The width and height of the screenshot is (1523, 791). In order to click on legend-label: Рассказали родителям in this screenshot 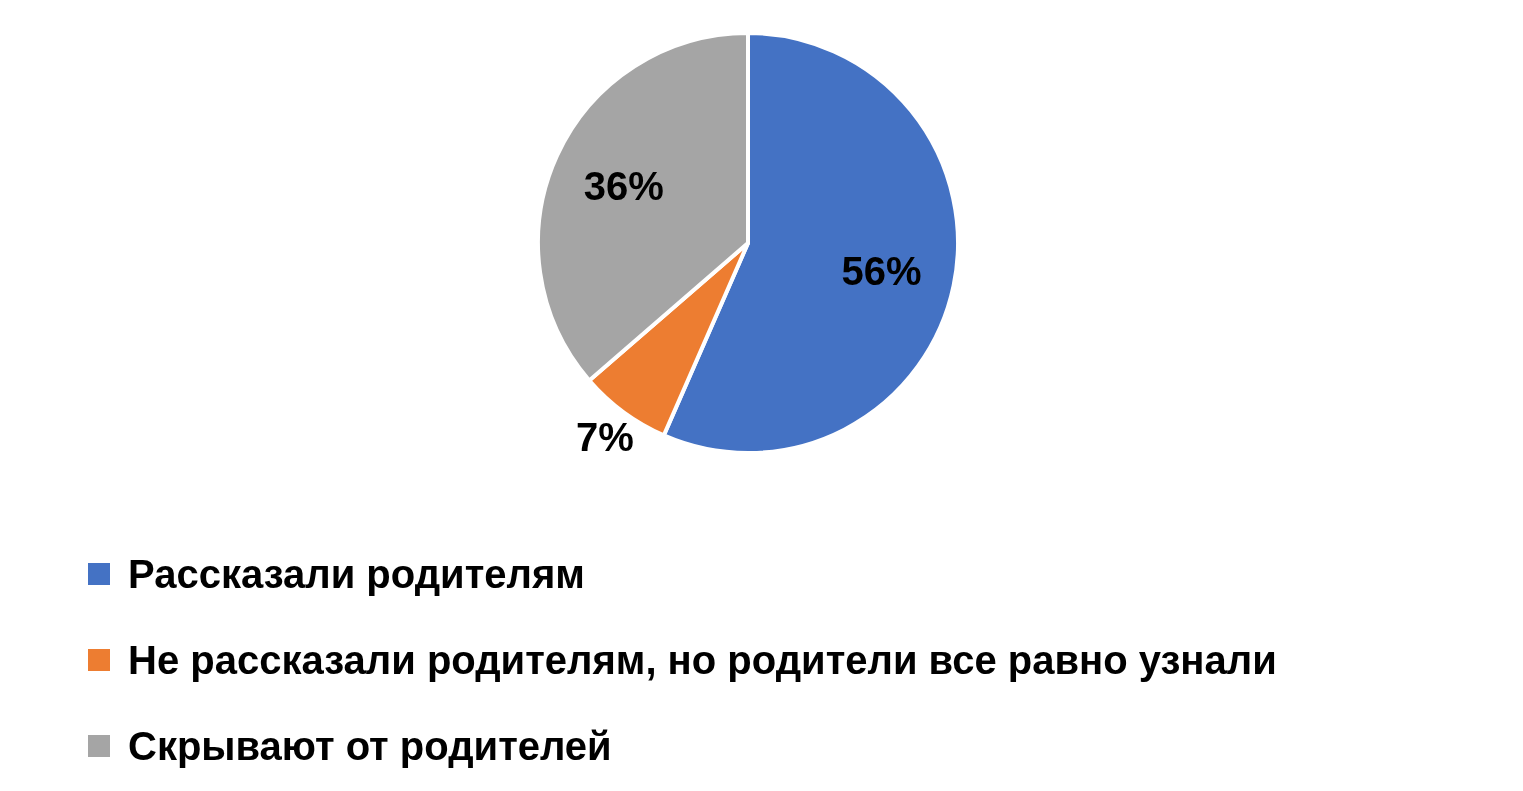, I will do `click(356, 574)`.